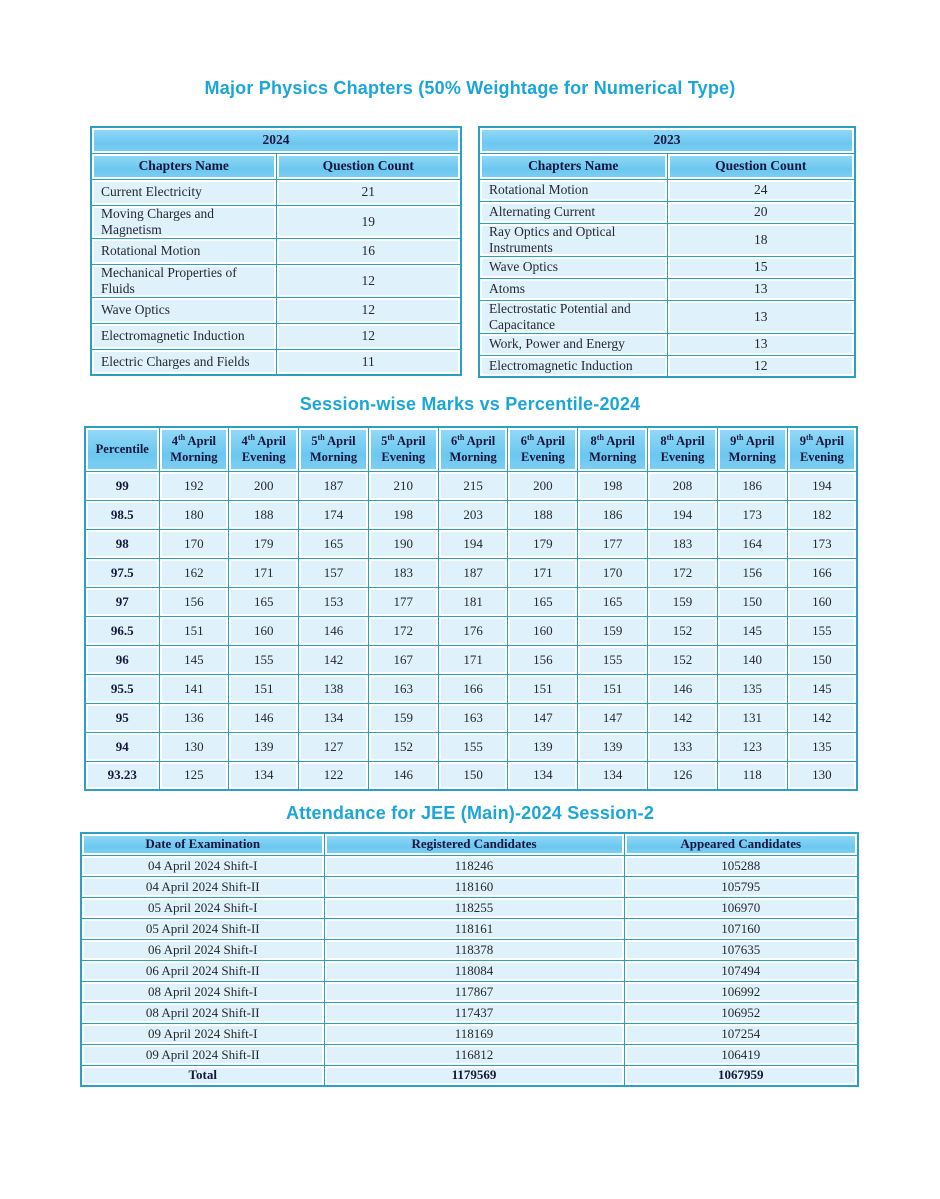 The height and width of the screenshot is (1199, 940). Describe the element at coordinates (473, 485) in the screenshot. I see `marks-cell: 215` at that location.